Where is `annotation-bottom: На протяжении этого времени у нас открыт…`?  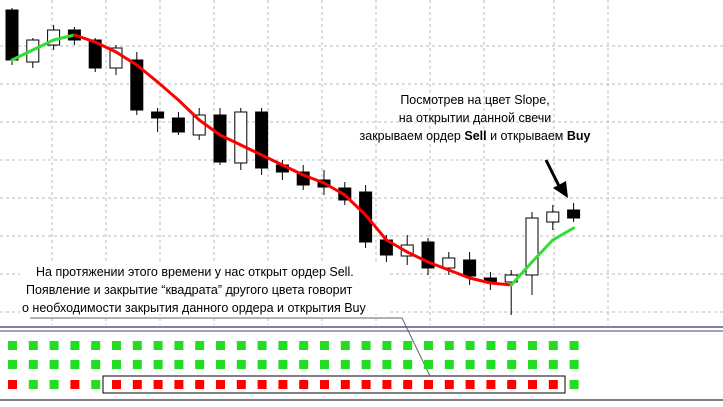 annotation-bottom: На протяжении этого времени у нас открыт… is located at coordinates (205, 288).